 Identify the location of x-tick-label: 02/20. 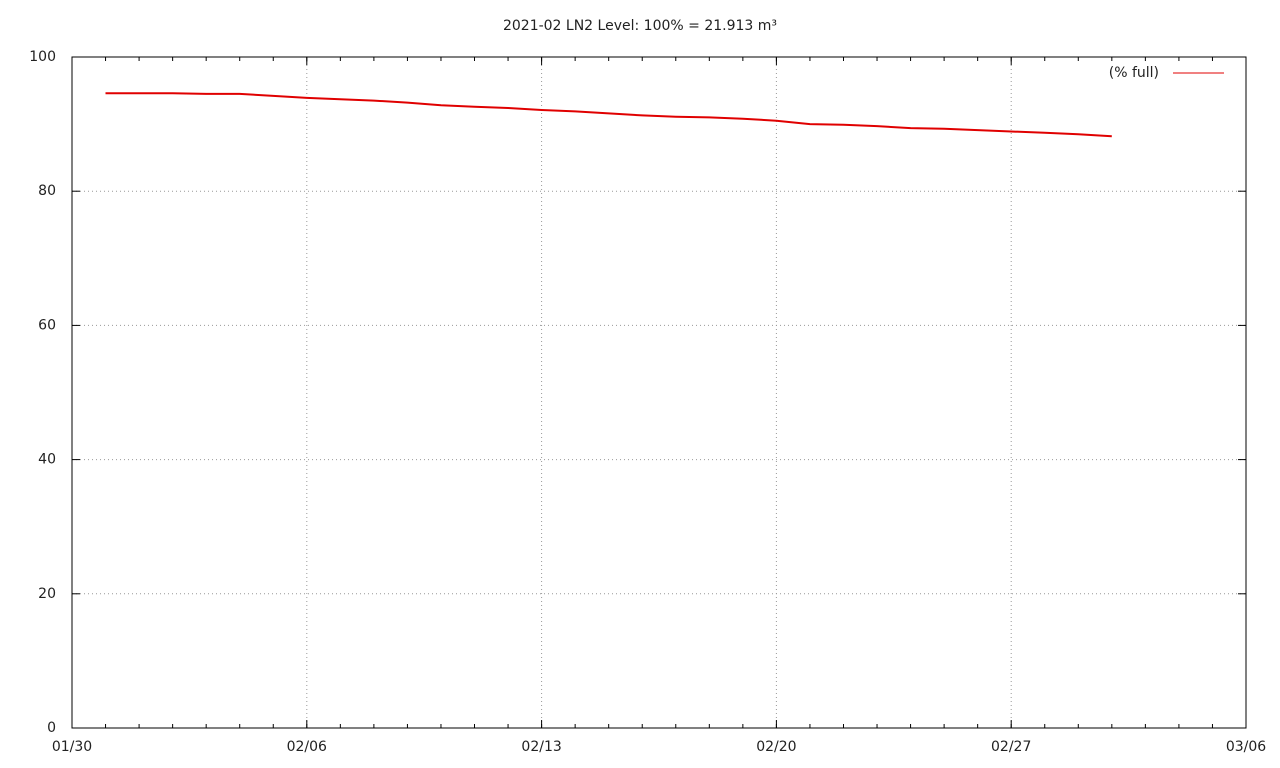
(776, 747).